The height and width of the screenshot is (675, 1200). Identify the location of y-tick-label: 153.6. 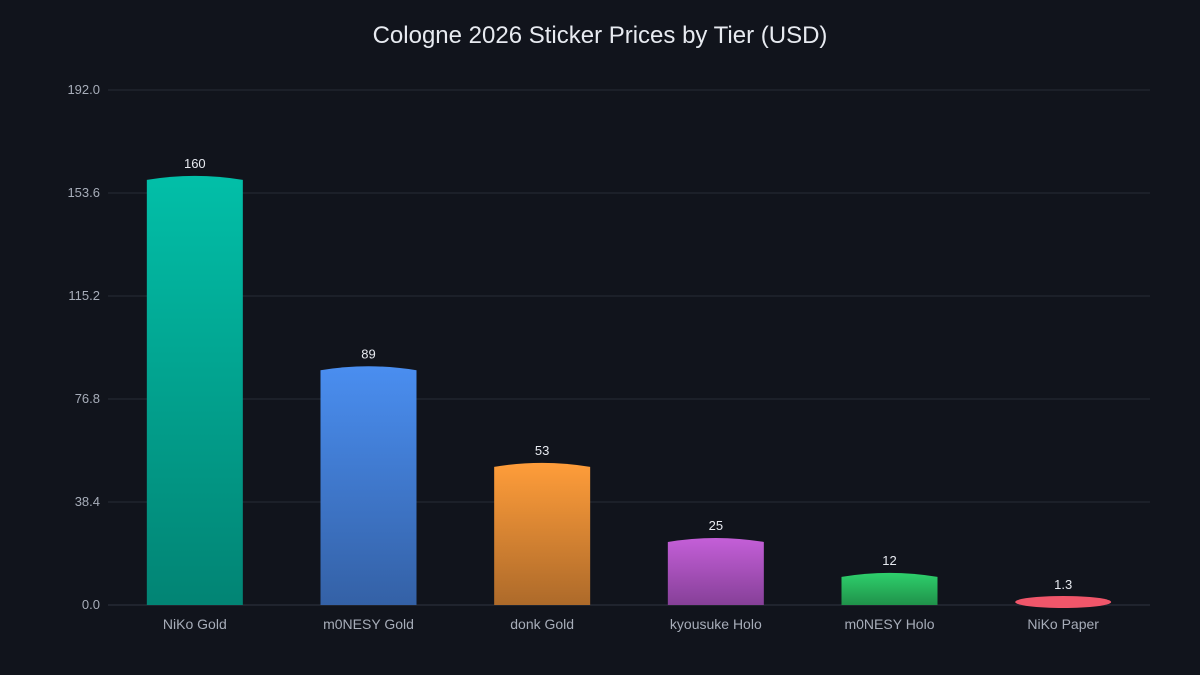
(83, 192).